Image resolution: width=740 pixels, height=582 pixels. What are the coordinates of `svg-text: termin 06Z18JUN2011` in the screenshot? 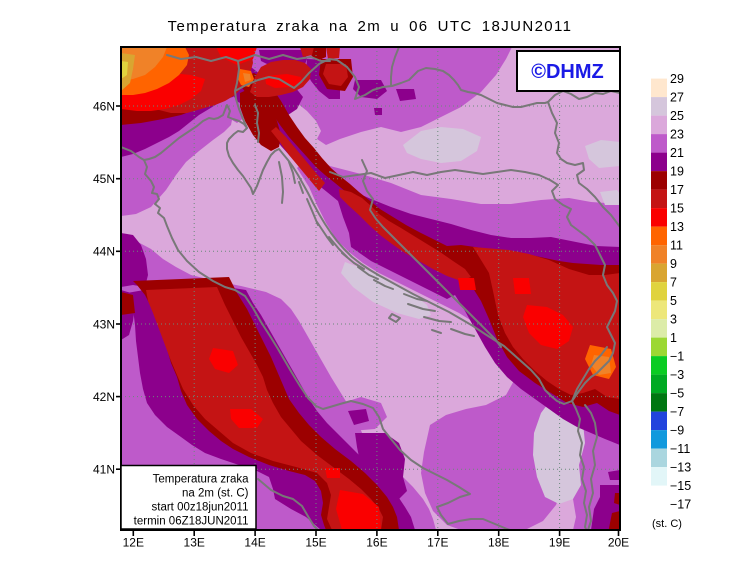 It's located at (191, 522).